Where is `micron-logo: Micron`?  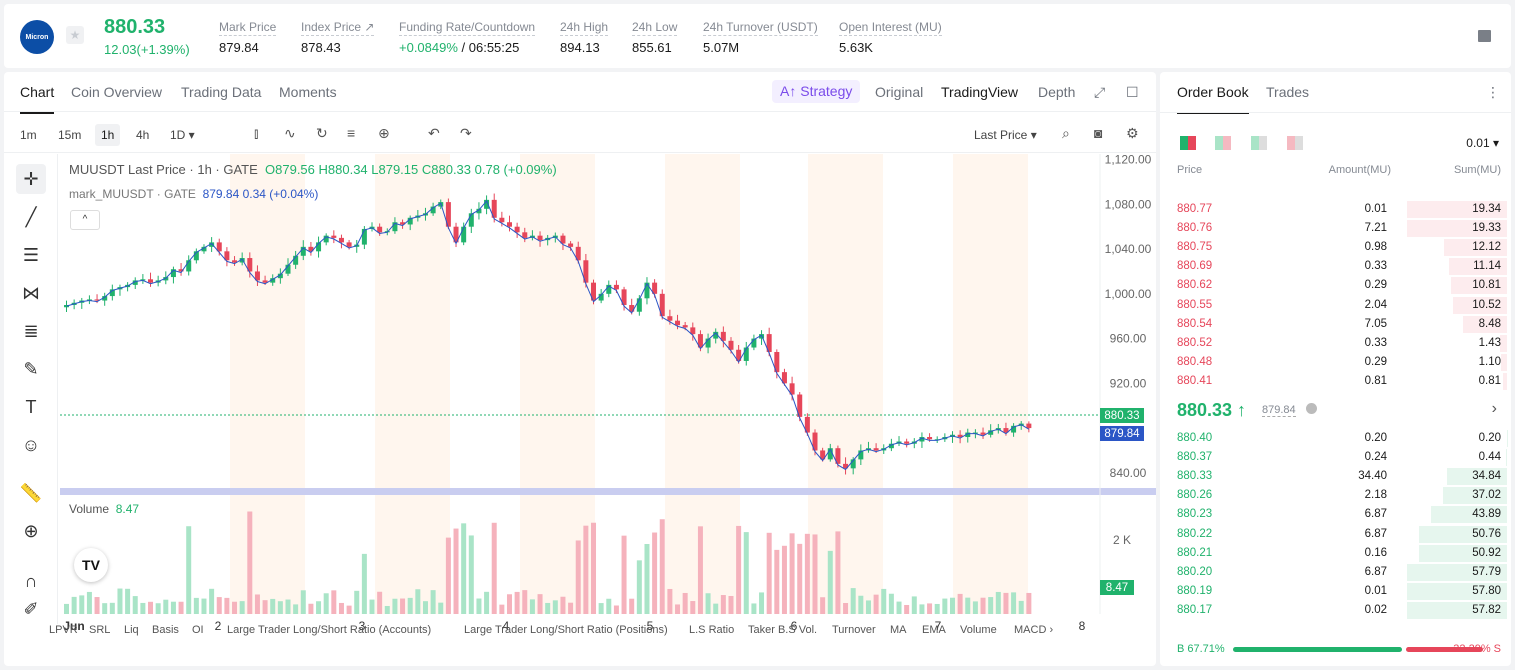 micron-logo: Micron is located at coordinates (37, 37).